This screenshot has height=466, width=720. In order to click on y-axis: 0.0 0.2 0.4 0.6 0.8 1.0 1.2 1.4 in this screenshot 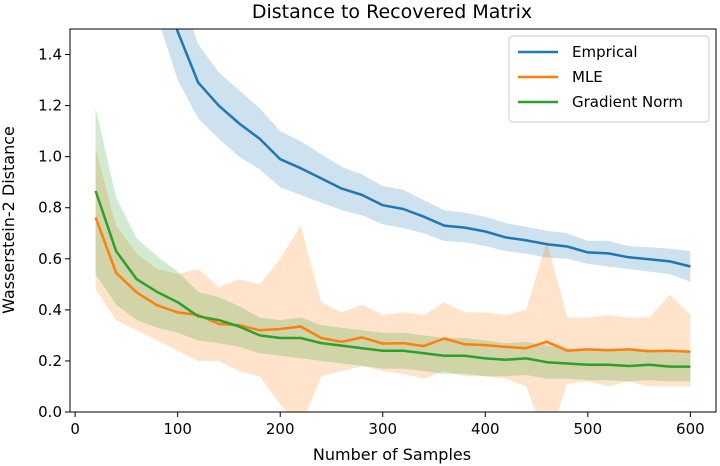, I will do `click(54, 233)`.